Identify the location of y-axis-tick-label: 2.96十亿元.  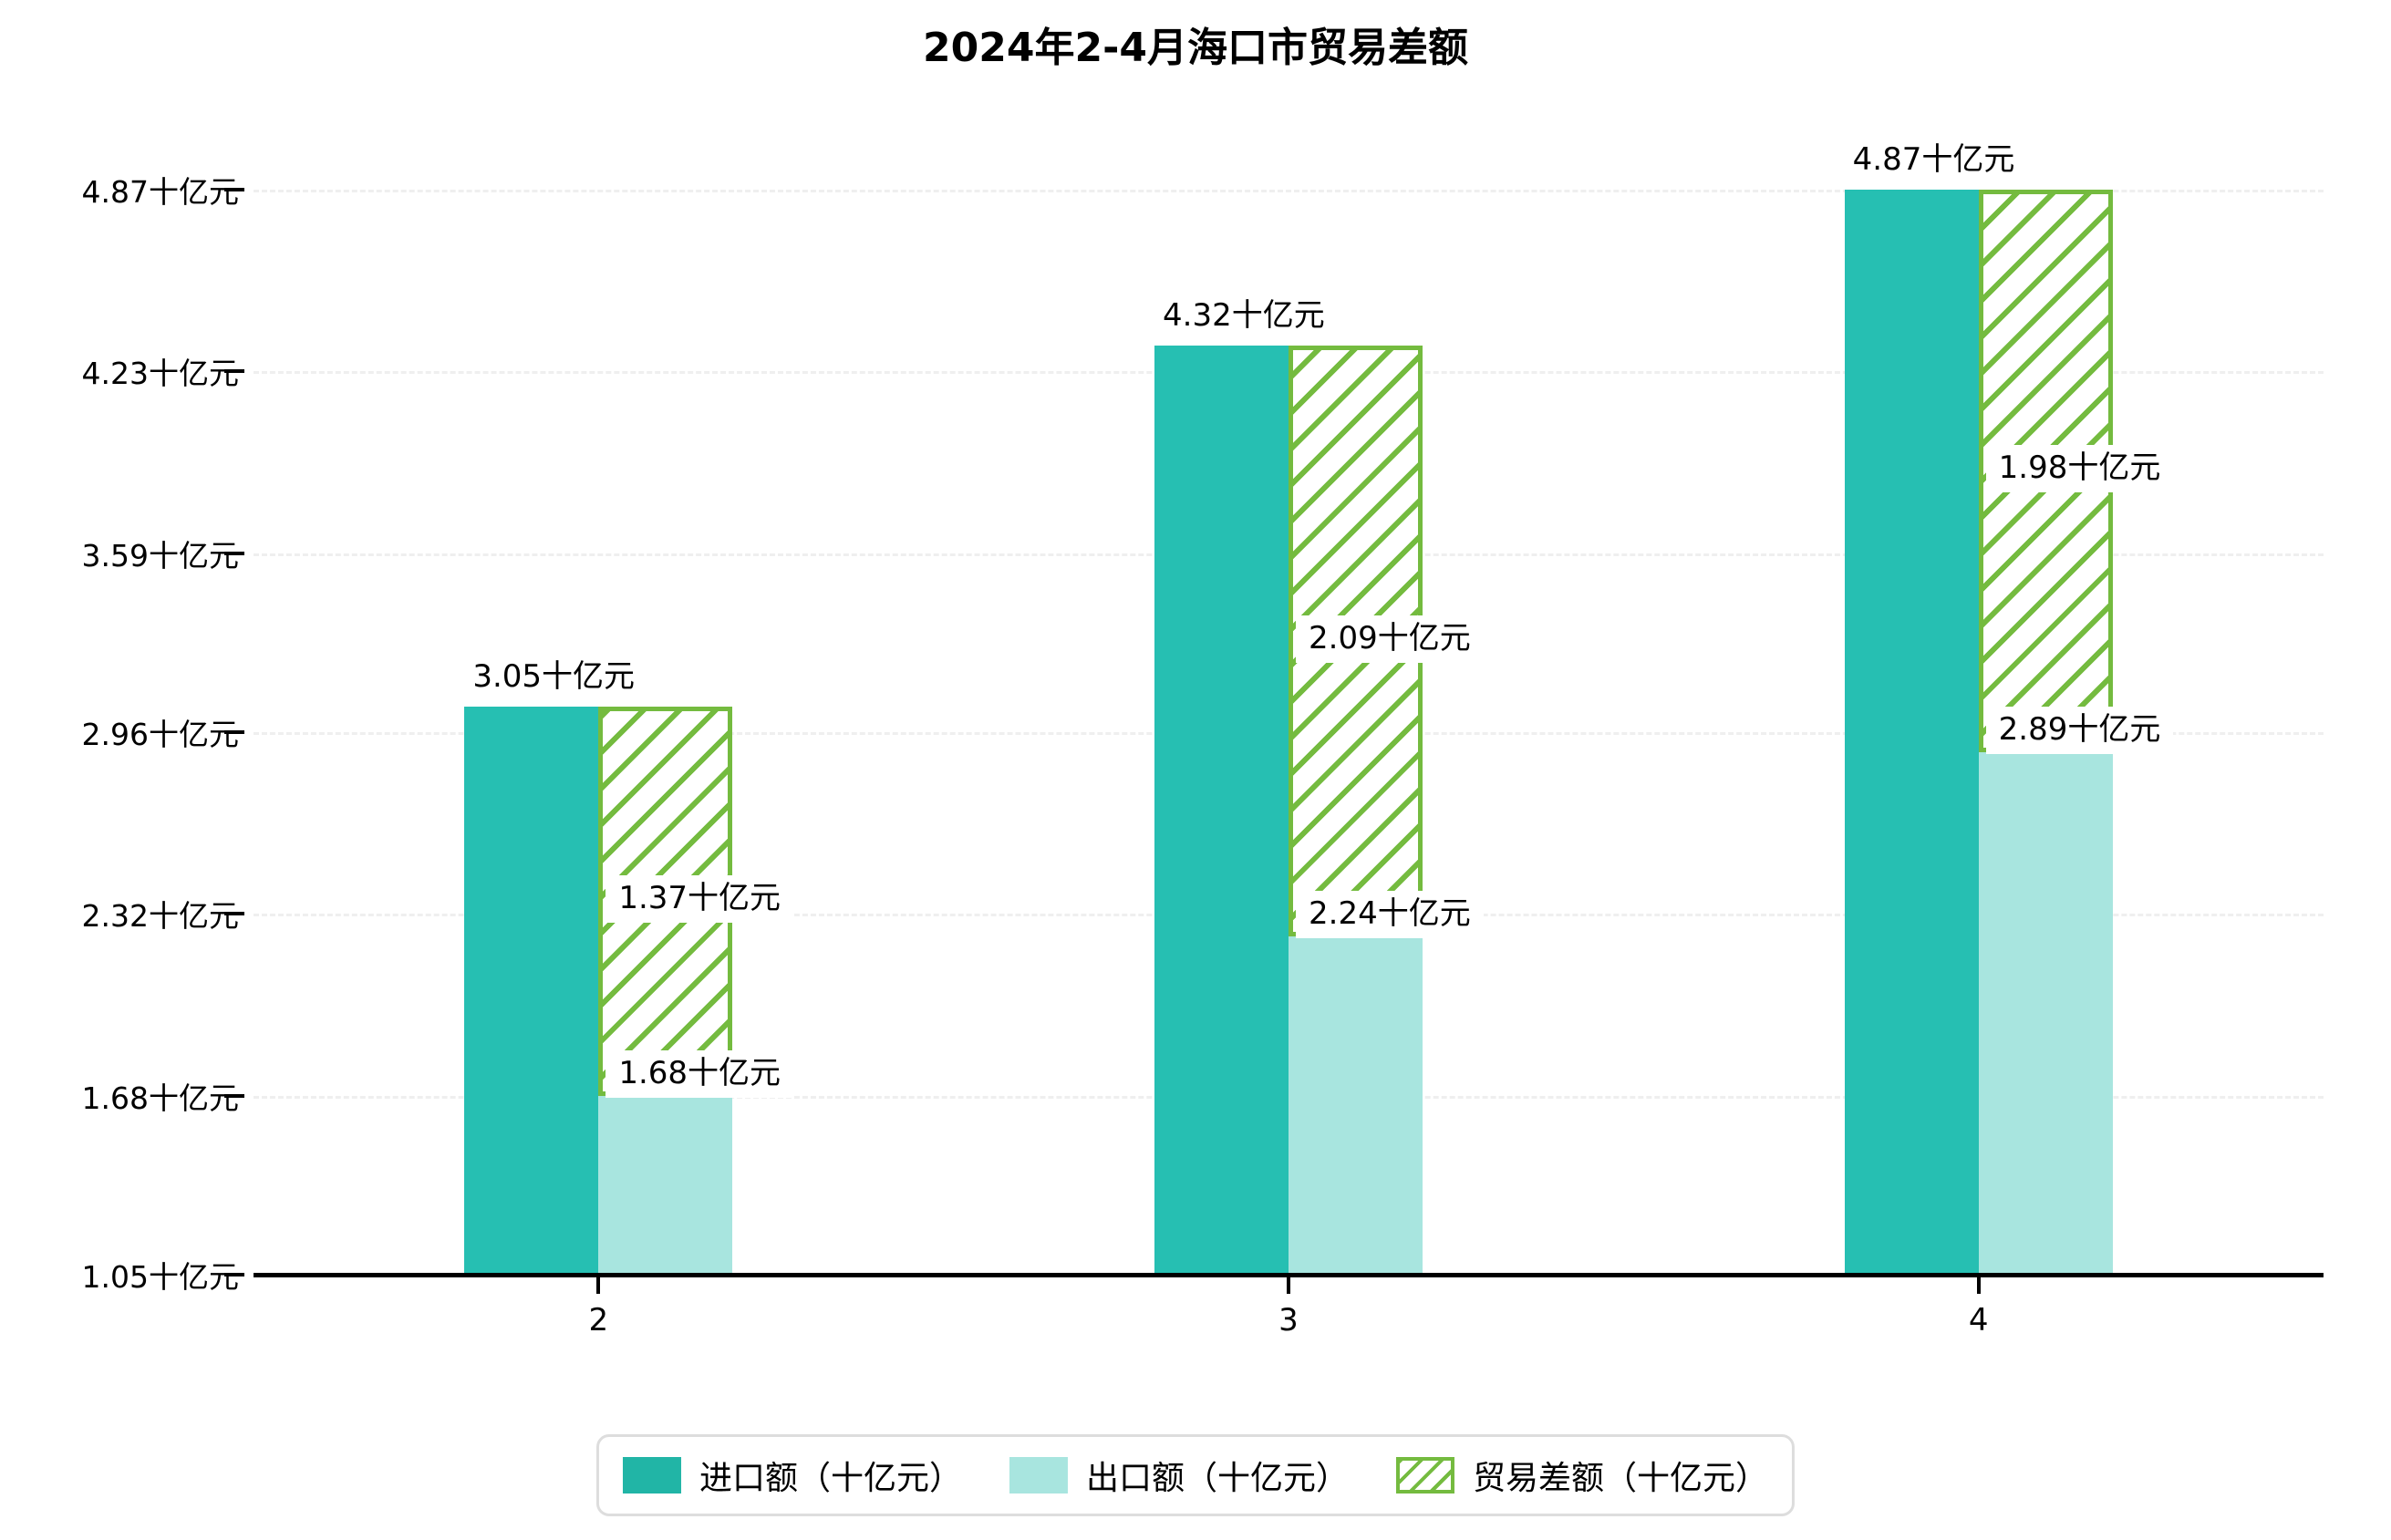
(160, 734).